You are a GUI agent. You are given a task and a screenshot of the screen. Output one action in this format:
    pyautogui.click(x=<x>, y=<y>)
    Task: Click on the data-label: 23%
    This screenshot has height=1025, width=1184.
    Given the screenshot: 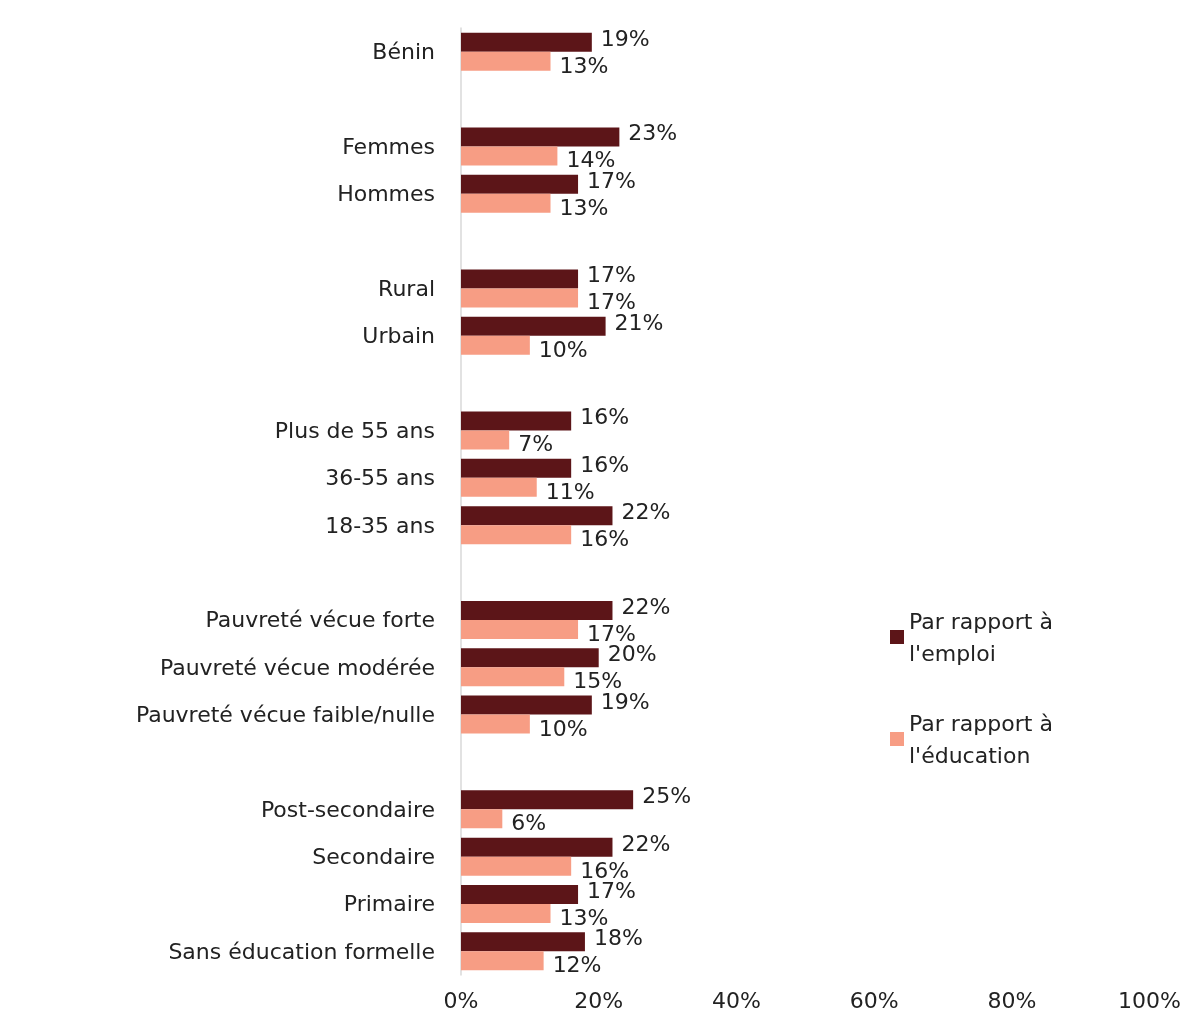 What is the action you would take?
    pyautogui.click(x=653, y=133)
    